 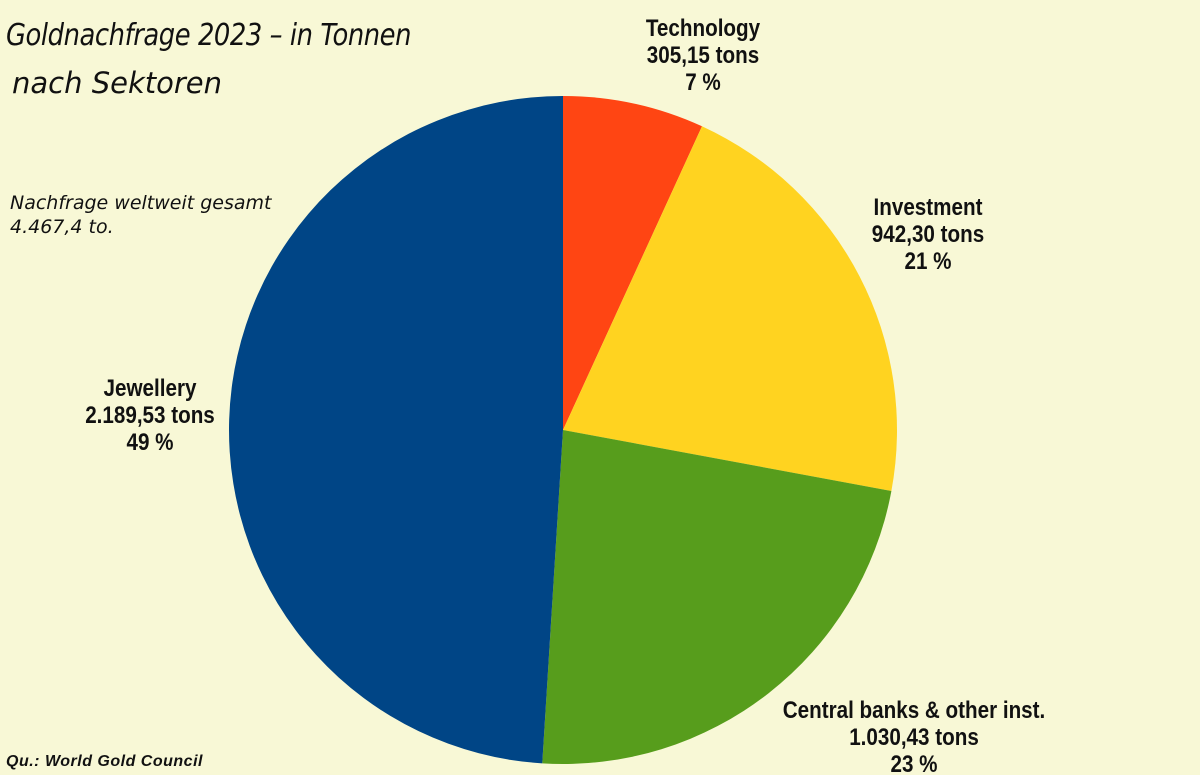 What do you see at coordinates (703, 55) in the screenshot?
I see `slice-label-technology: Technology 305,15 tons 7 %` at bounding box center [703, 55].